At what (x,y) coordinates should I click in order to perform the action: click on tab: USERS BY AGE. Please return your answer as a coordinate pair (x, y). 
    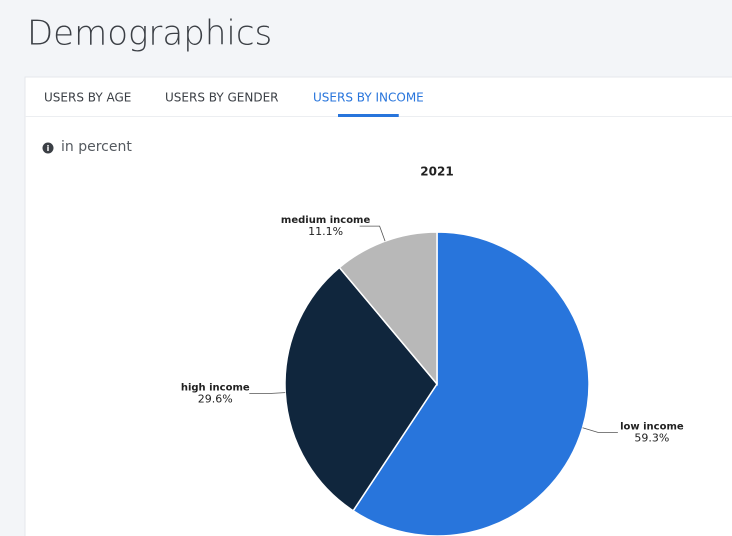
    Looking at the image, I should click on (87, 98).